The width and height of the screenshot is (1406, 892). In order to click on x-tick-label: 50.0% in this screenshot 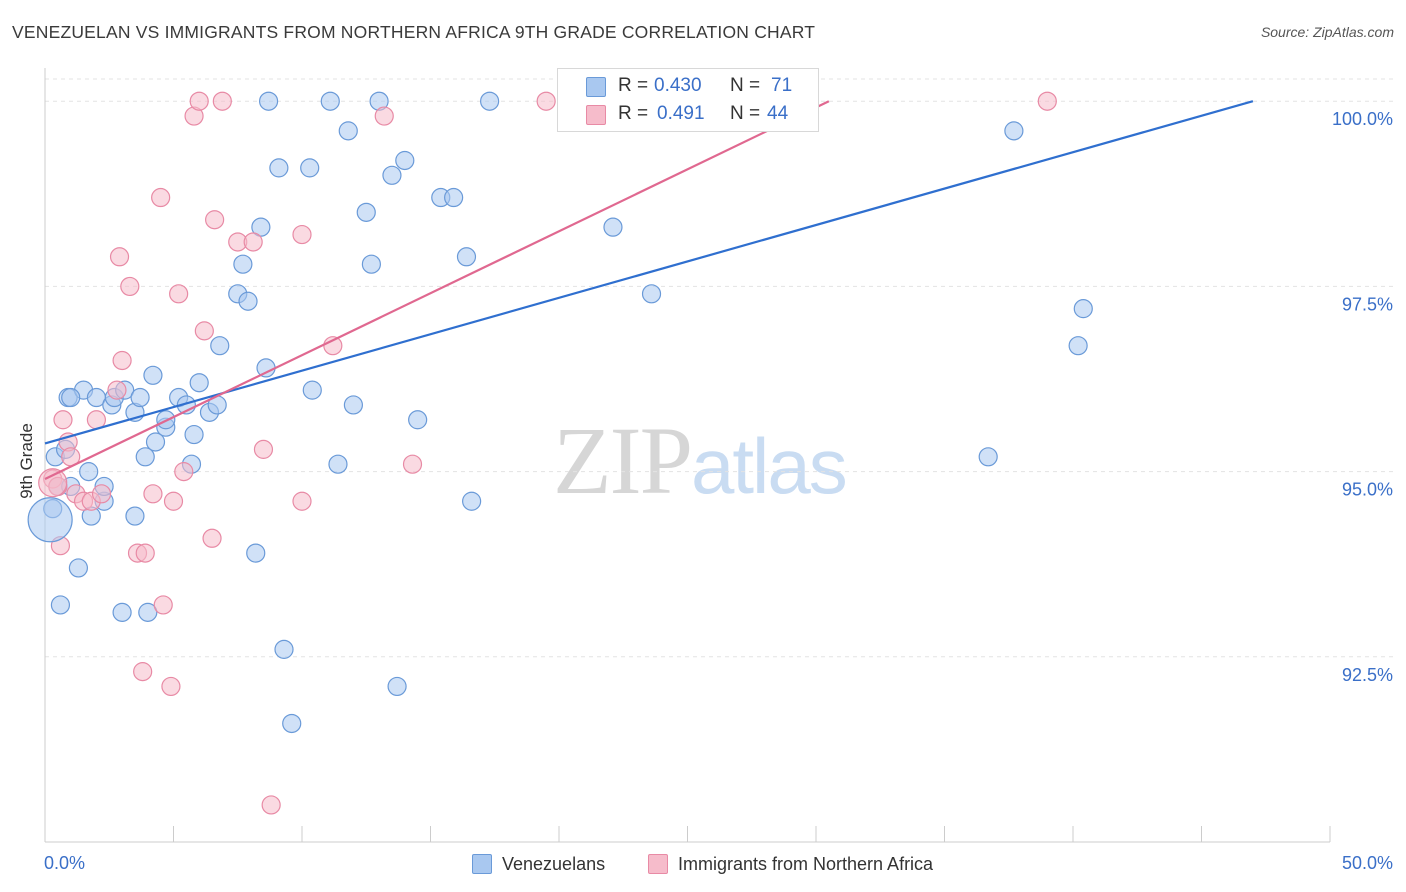, I will do `click(1367, 863)`.